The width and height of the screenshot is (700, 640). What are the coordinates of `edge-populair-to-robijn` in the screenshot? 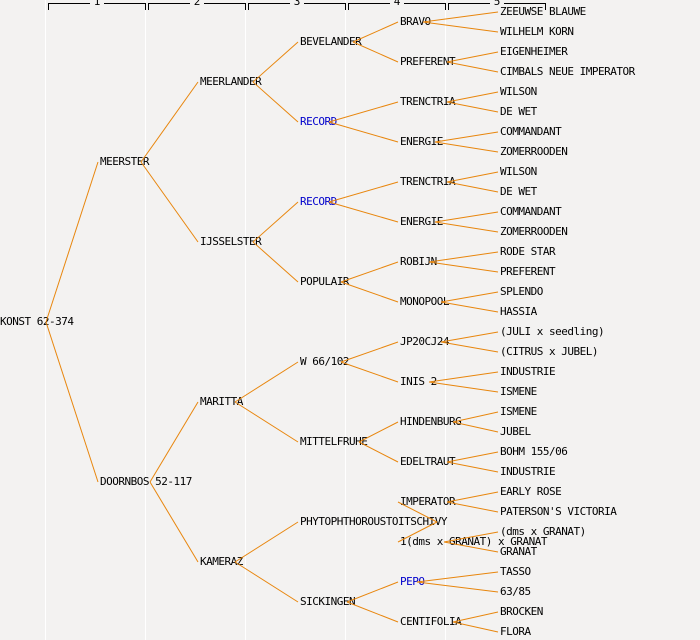 It's located at (369, 272).